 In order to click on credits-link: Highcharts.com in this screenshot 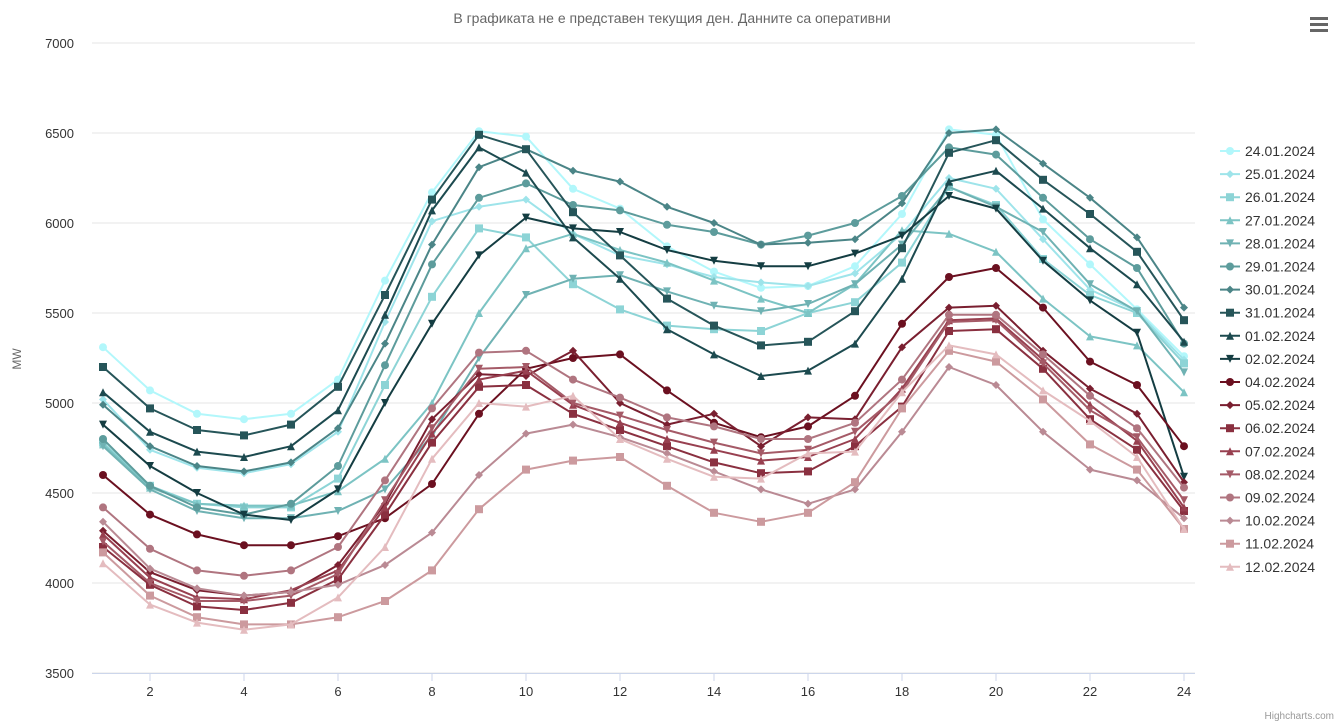, I will do `click(1299, 716)`.